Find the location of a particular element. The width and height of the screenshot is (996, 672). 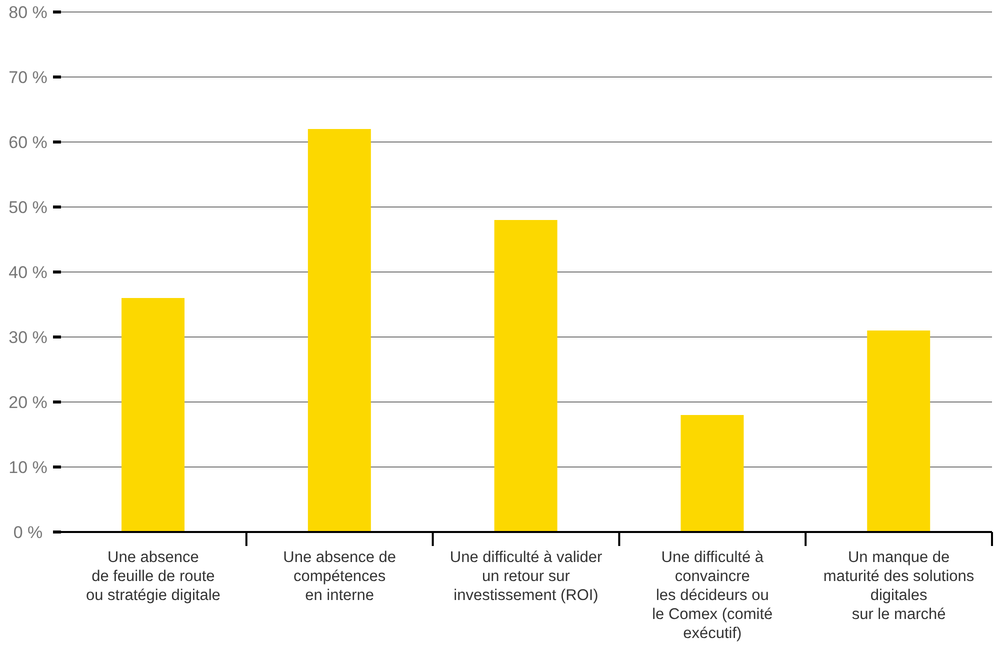

y-tick-label: 10 % is located at coordinates (28, 467).